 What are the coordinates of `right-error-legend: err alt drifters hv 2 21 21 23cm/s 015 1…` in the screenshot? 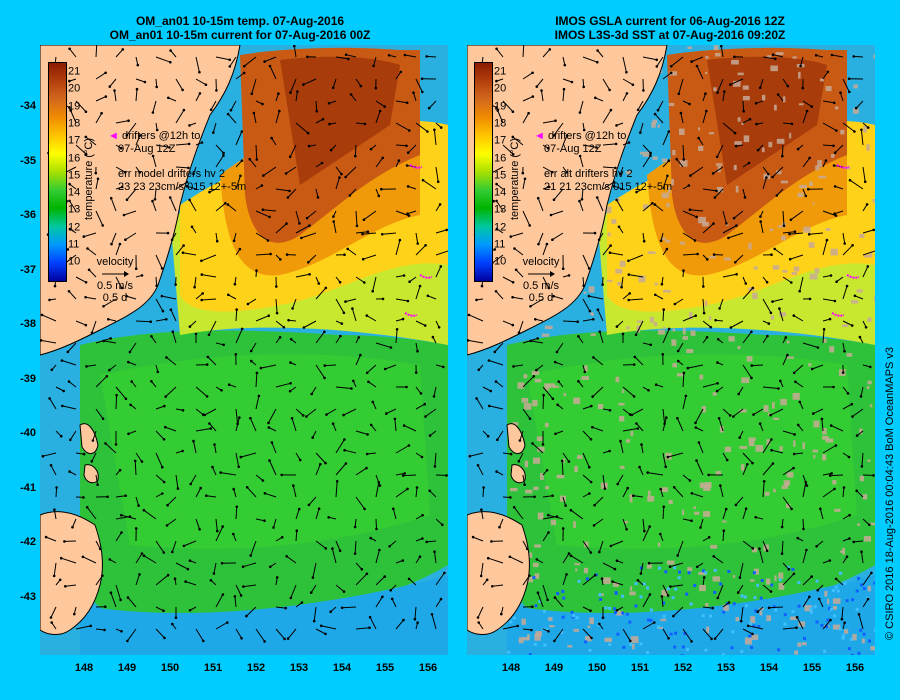 It's located at (608, 181).